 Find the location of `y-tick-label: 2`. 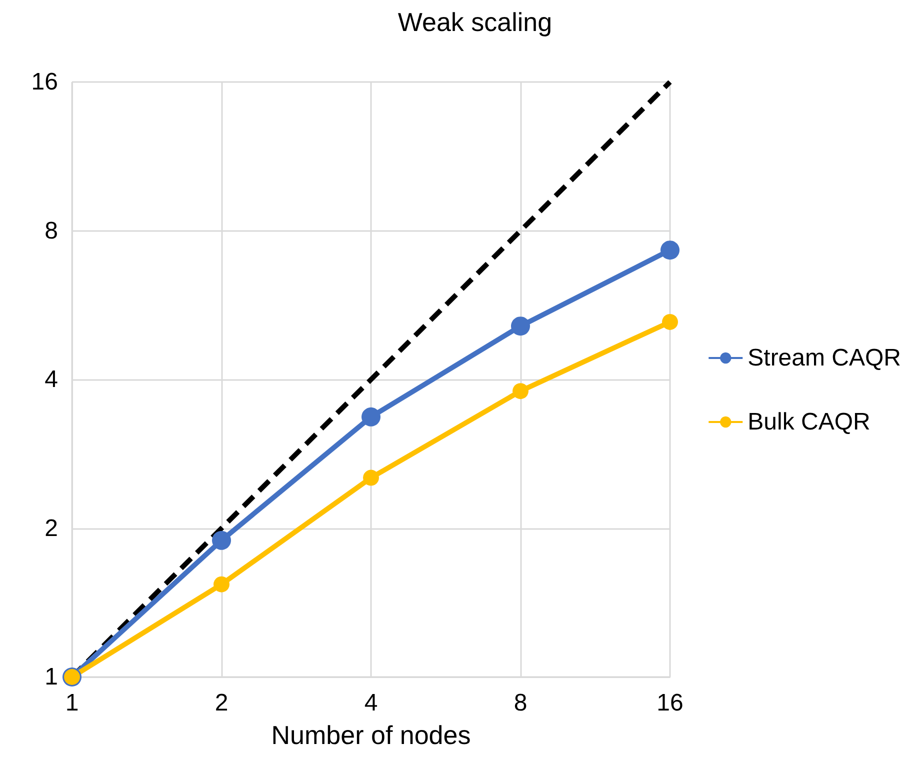

y-tick-label: 2 is located at coordinates (51, 528).